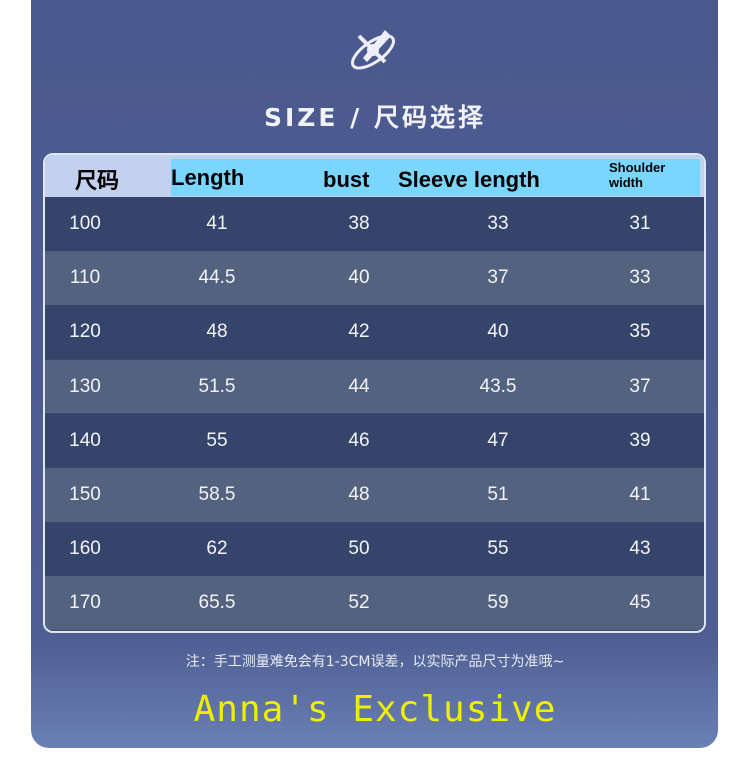  I want to click on table-cell: 51, so click(498, 494).